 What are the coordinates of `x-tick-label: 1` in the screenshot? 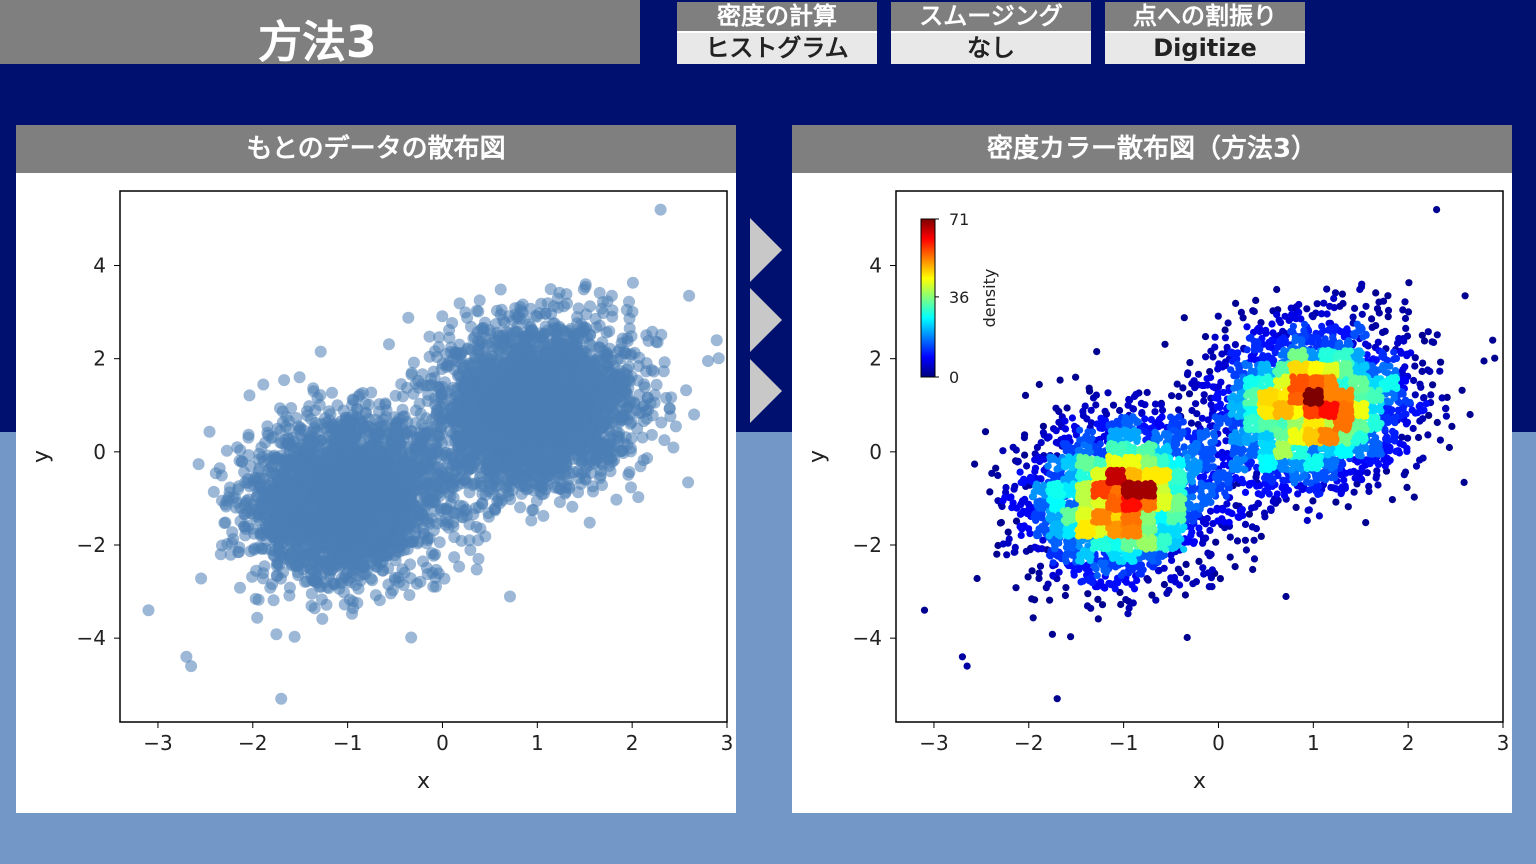 It's located at (537, 743).